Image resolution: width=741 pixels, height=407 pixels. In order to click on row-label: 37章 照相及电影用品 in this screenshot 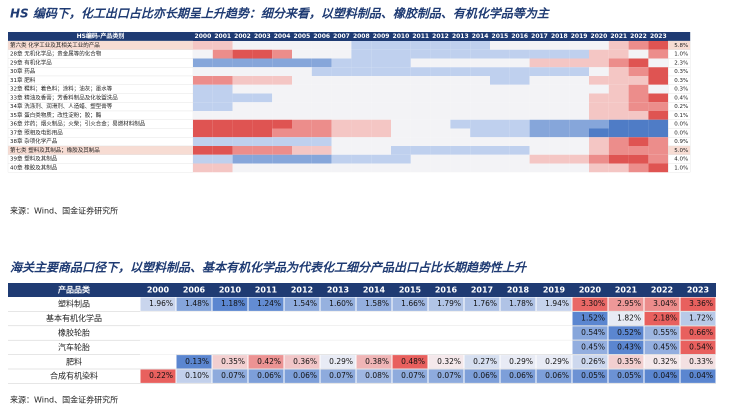, I will do `click(36, 132)`.